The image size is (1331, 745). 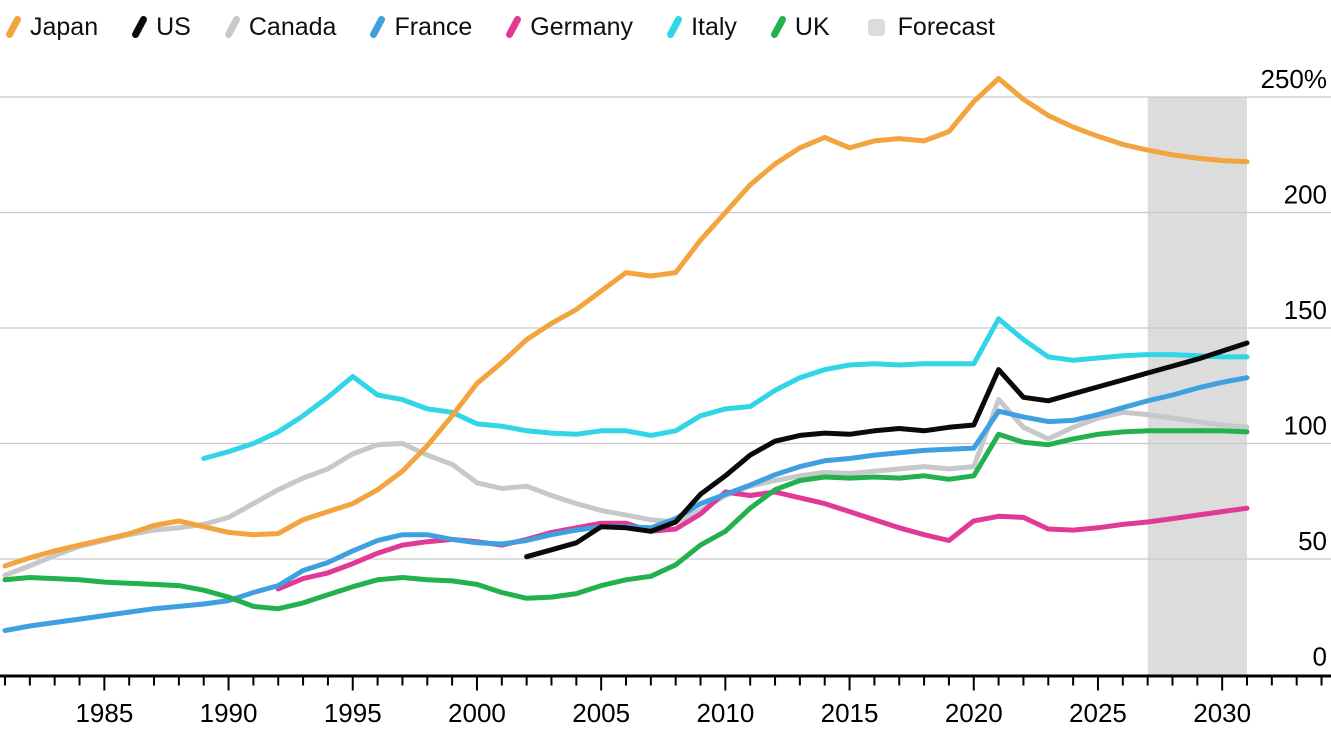 What do you see at coordinates (850, 713) in the screenshot?
I see `x-tick-label-2015: 2015` at bounding box center [850, 713].